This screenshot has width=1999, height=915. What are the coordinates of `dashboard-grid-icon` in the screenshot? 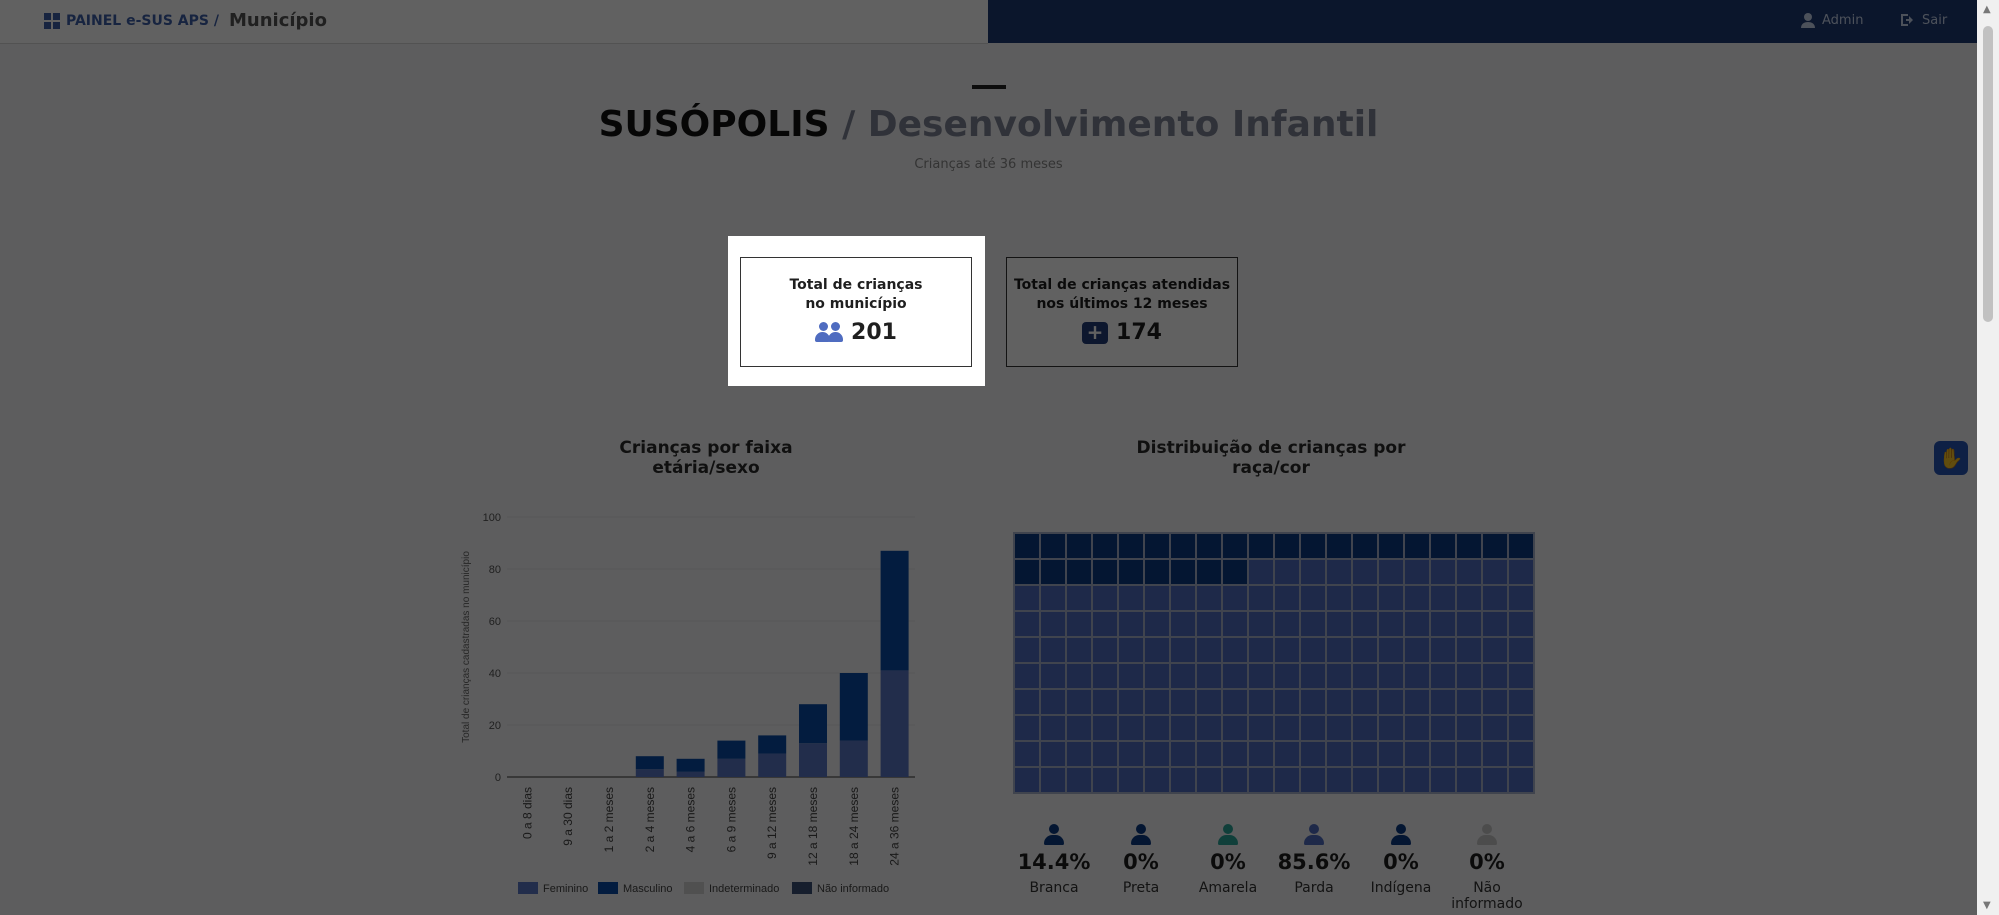 It's located at (52, 20).